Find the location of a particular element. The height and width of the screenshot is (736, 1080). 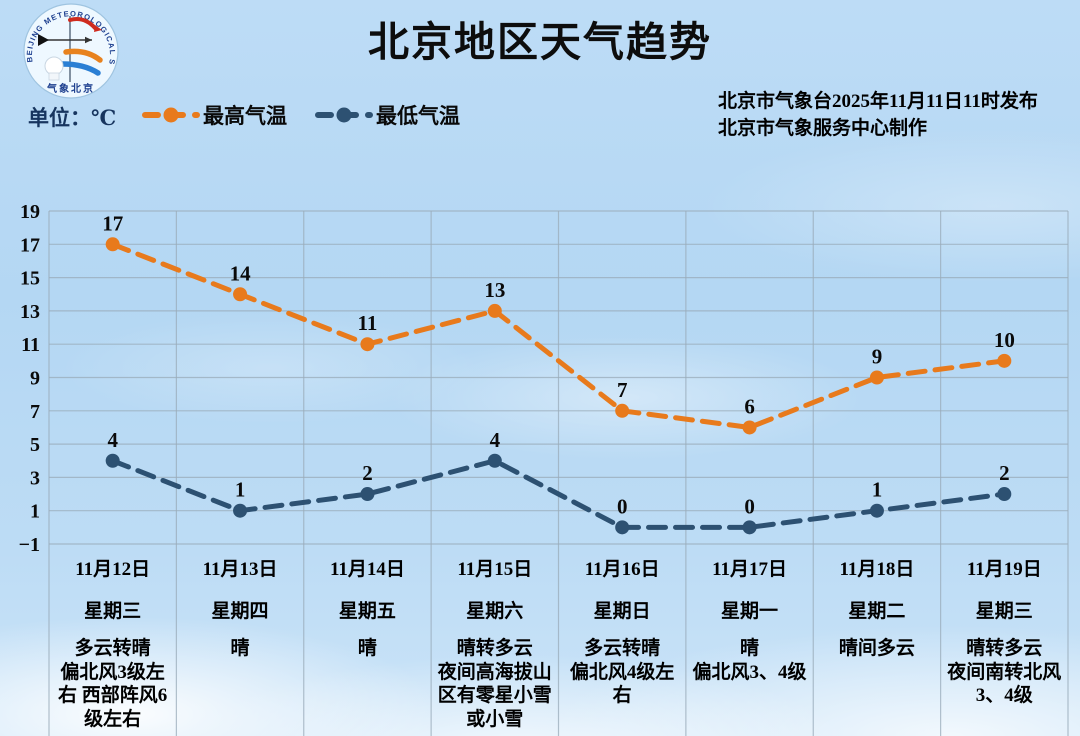

day-column: 11月13日 星期四晴 is located at coordinates (239, 640).